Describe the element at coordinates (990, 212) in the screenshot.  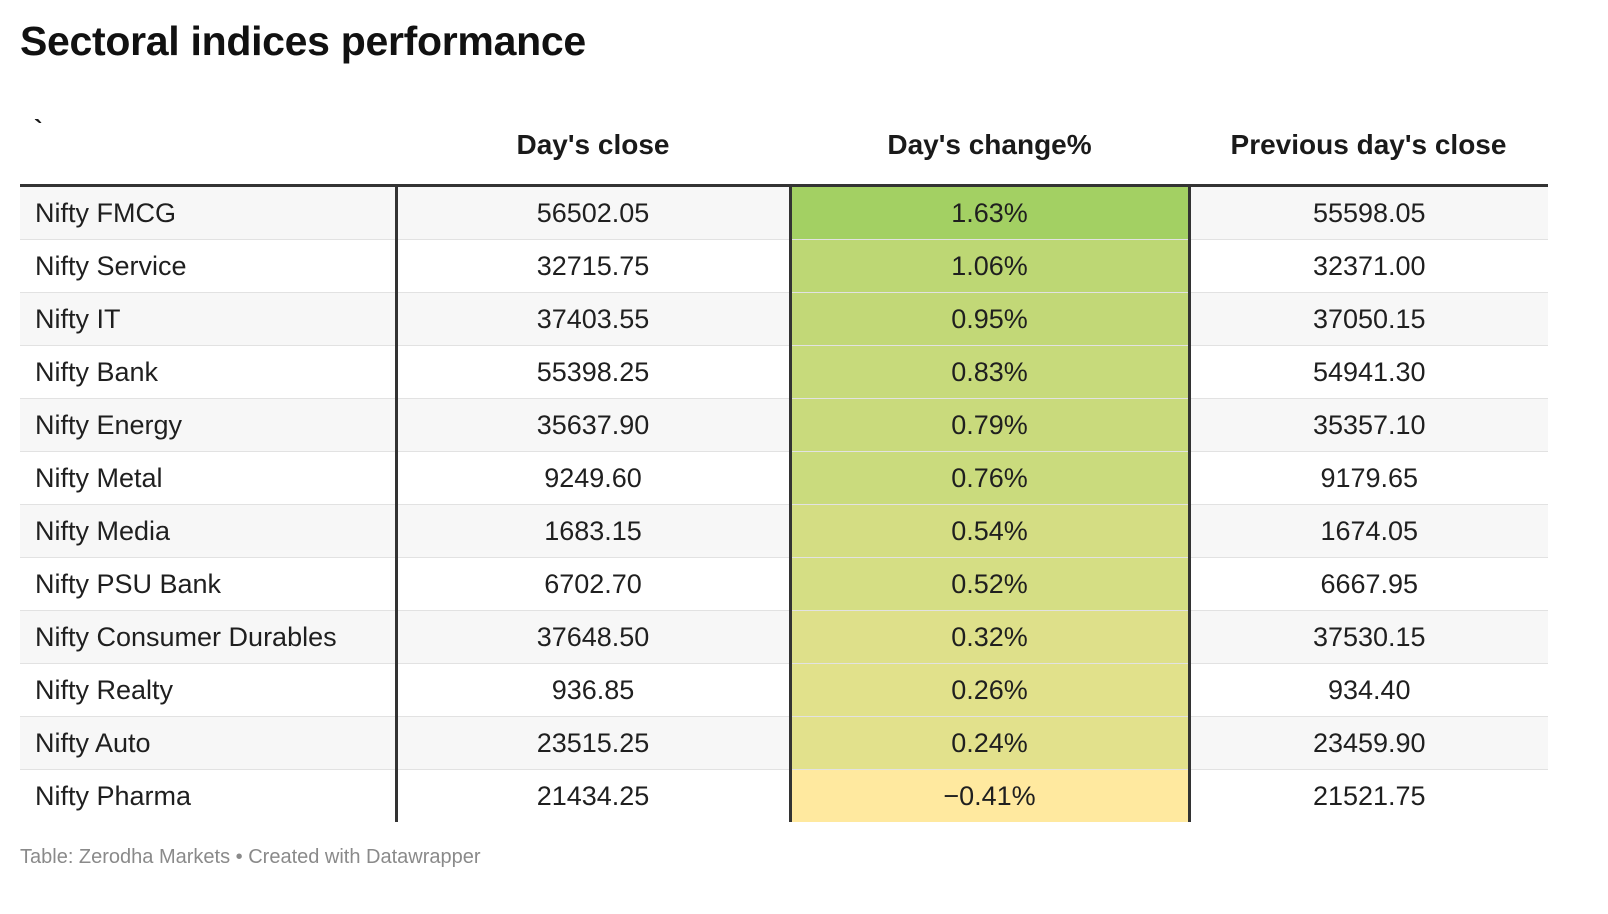
I see `days-change-cell: 1.63%` at that location.